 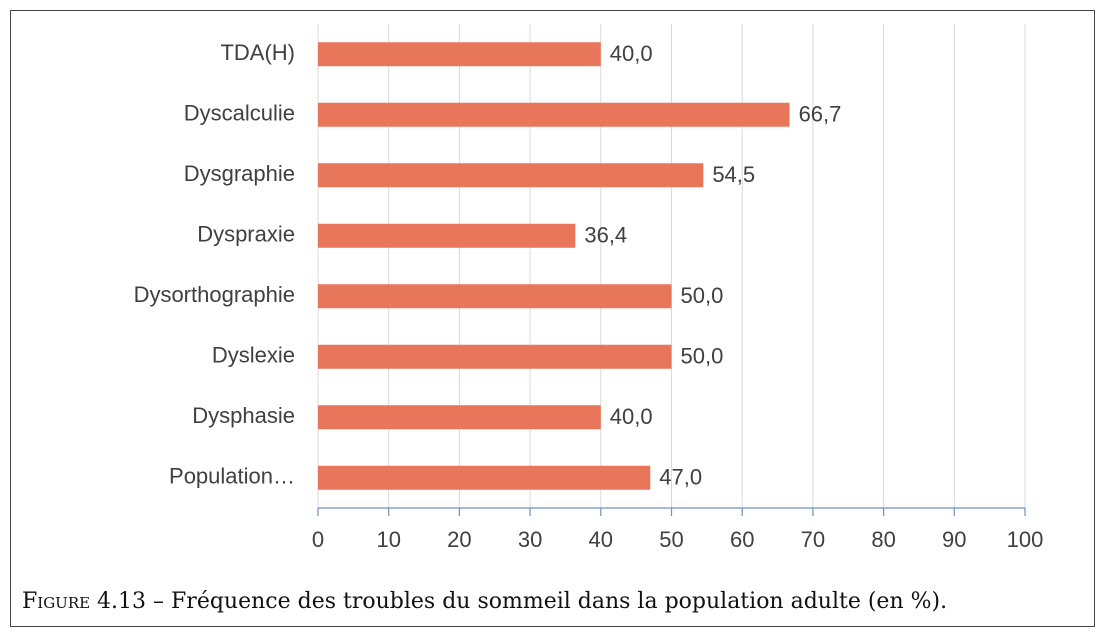 I want to click on x-tick-label: 10, so click(x=388, y=539).